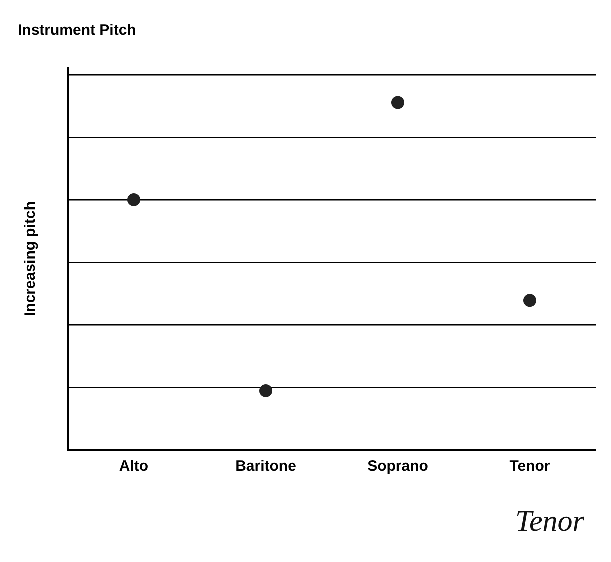 The width and height of the screenshot is (611, 562). I want to click on x-tick-label: Soprano, so click(398, 467).